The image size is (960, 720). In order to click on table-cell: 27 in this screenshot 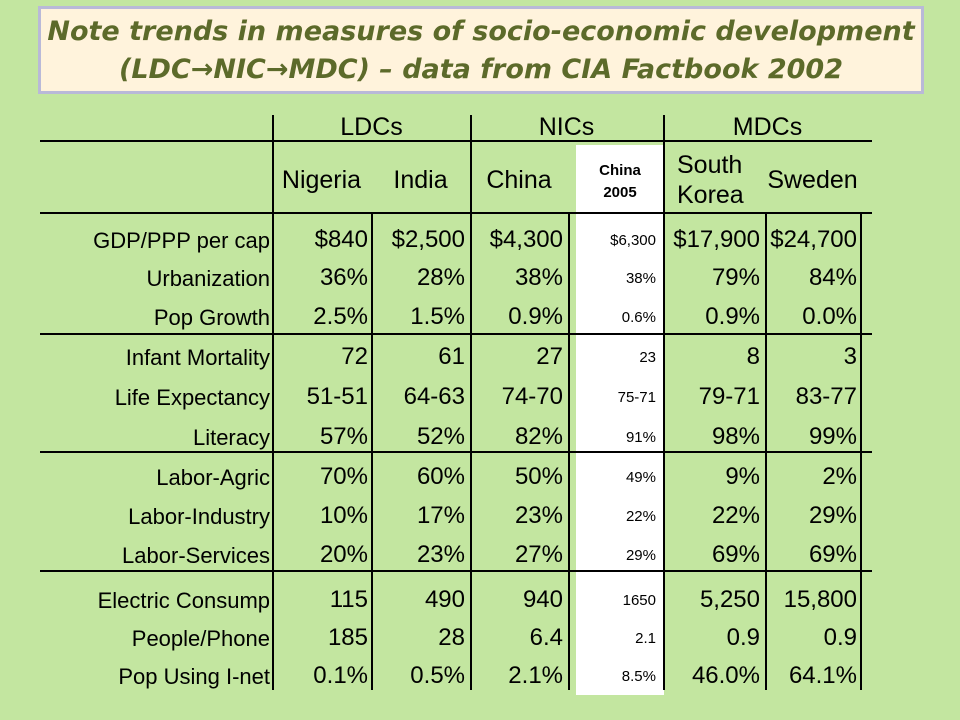, I will do `click(549, 356)`.